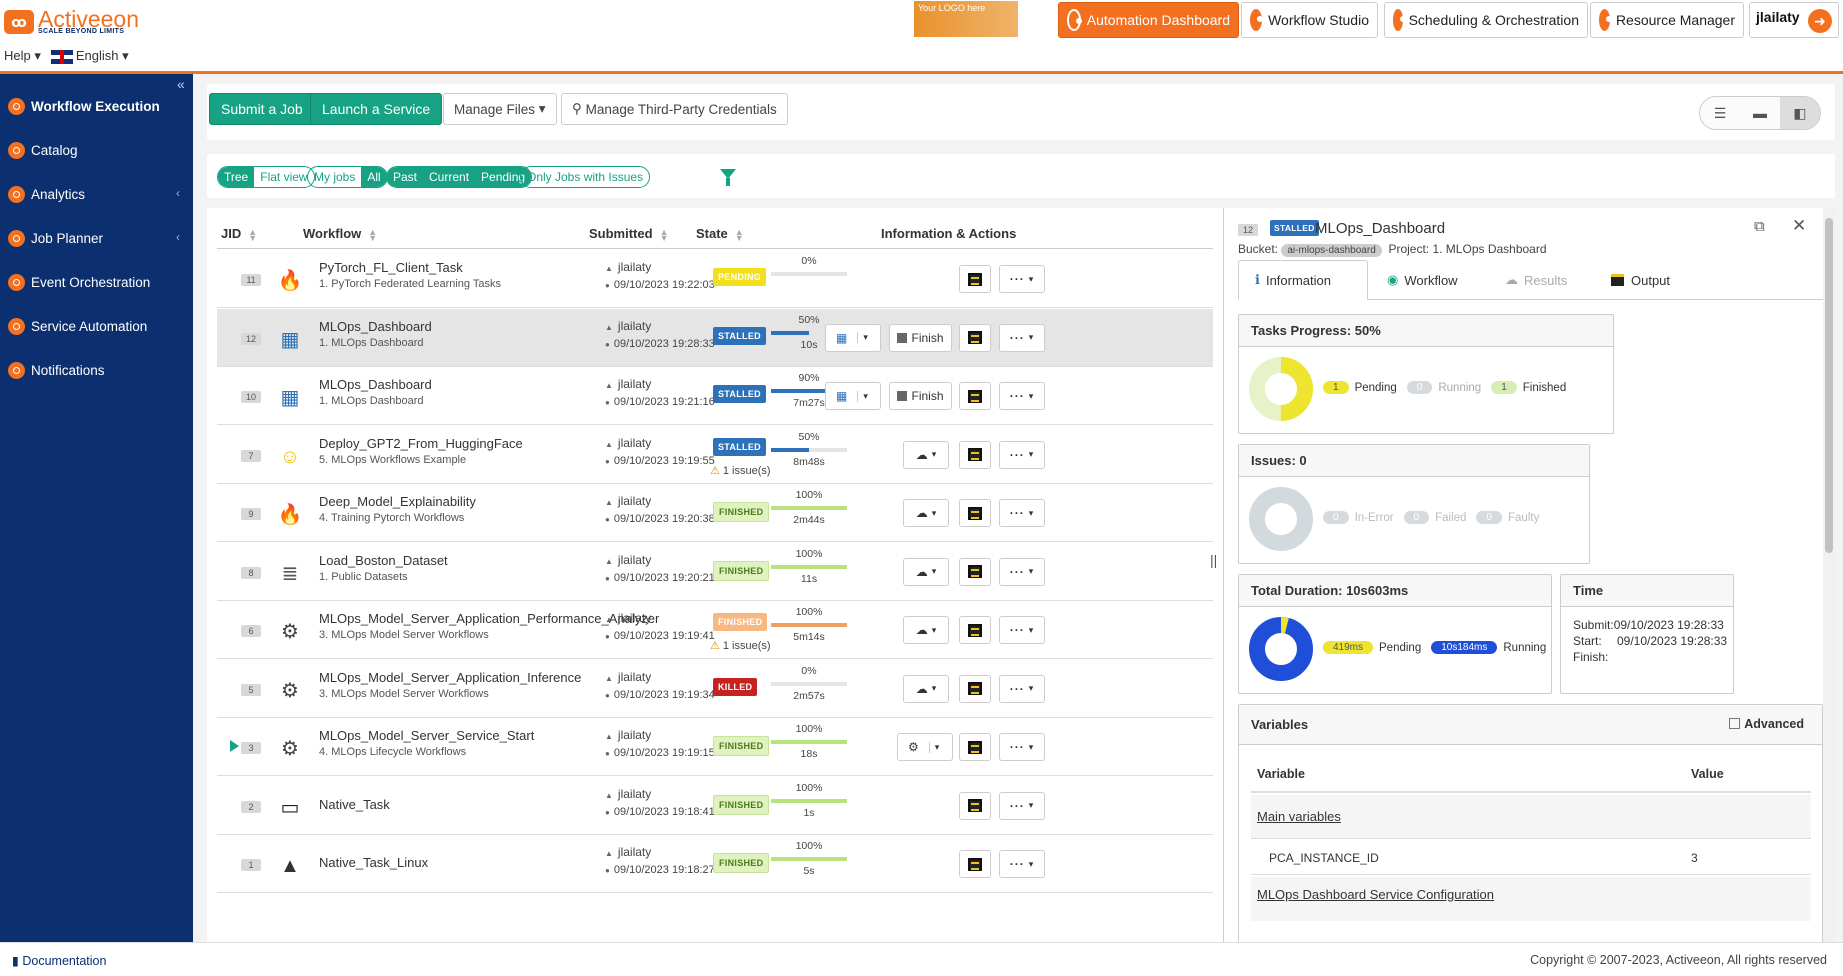  I want to click on tab-output: Output, so click(1640, 280).